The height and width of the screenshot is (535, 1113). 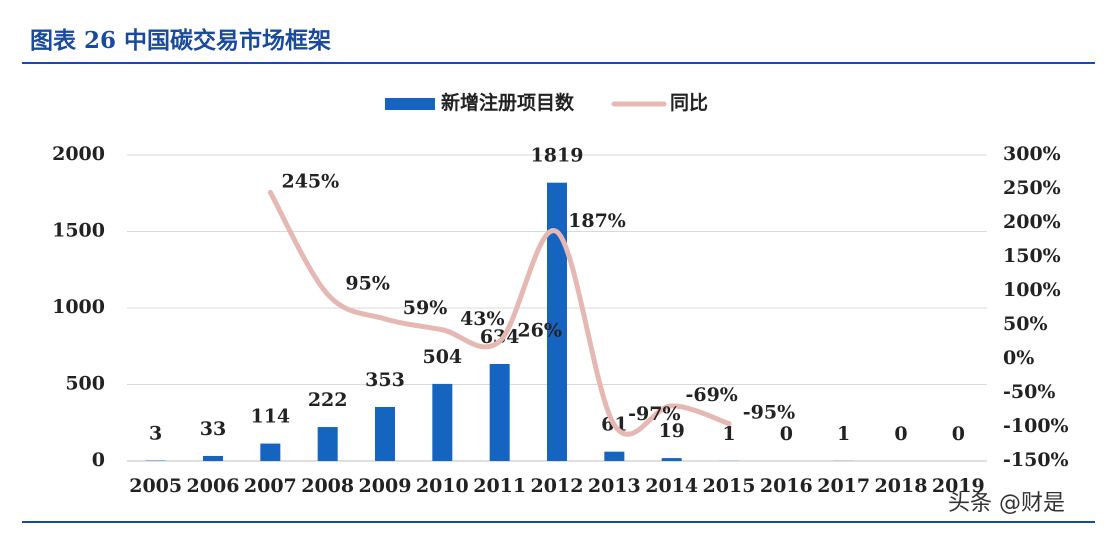 What do you see at coordinates (310, 181) in the screenshot?
I see `line-value-label: 245%` at bounding box center [310, 181].